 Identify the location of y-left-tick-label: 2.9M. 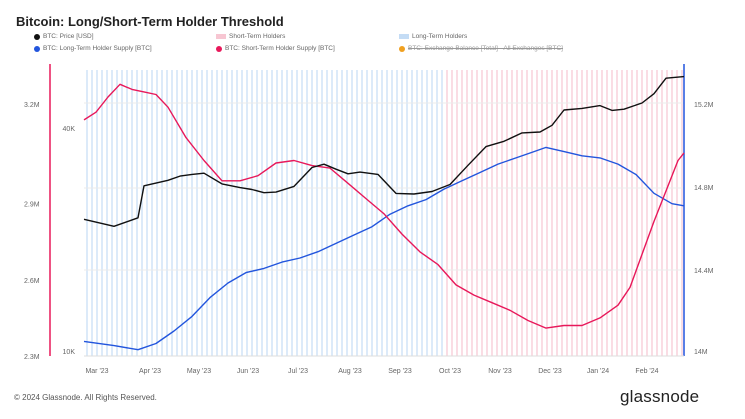
(32, 205).